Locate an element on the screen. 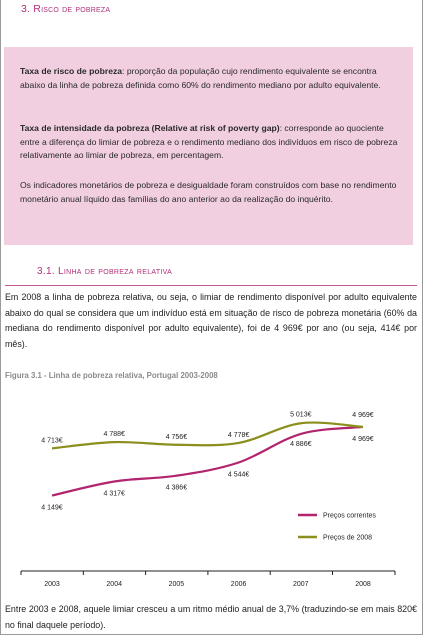 This screenshot has width=423, height=636. data-label: 4 756€ is located at coordinates (177, 437).